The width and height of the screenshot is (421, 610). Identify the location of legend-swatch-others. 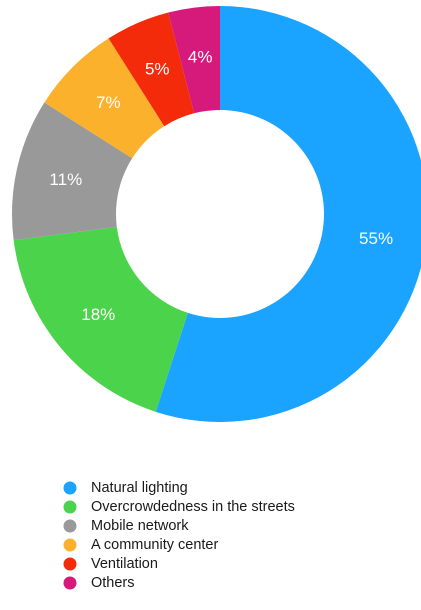
(70, 583).